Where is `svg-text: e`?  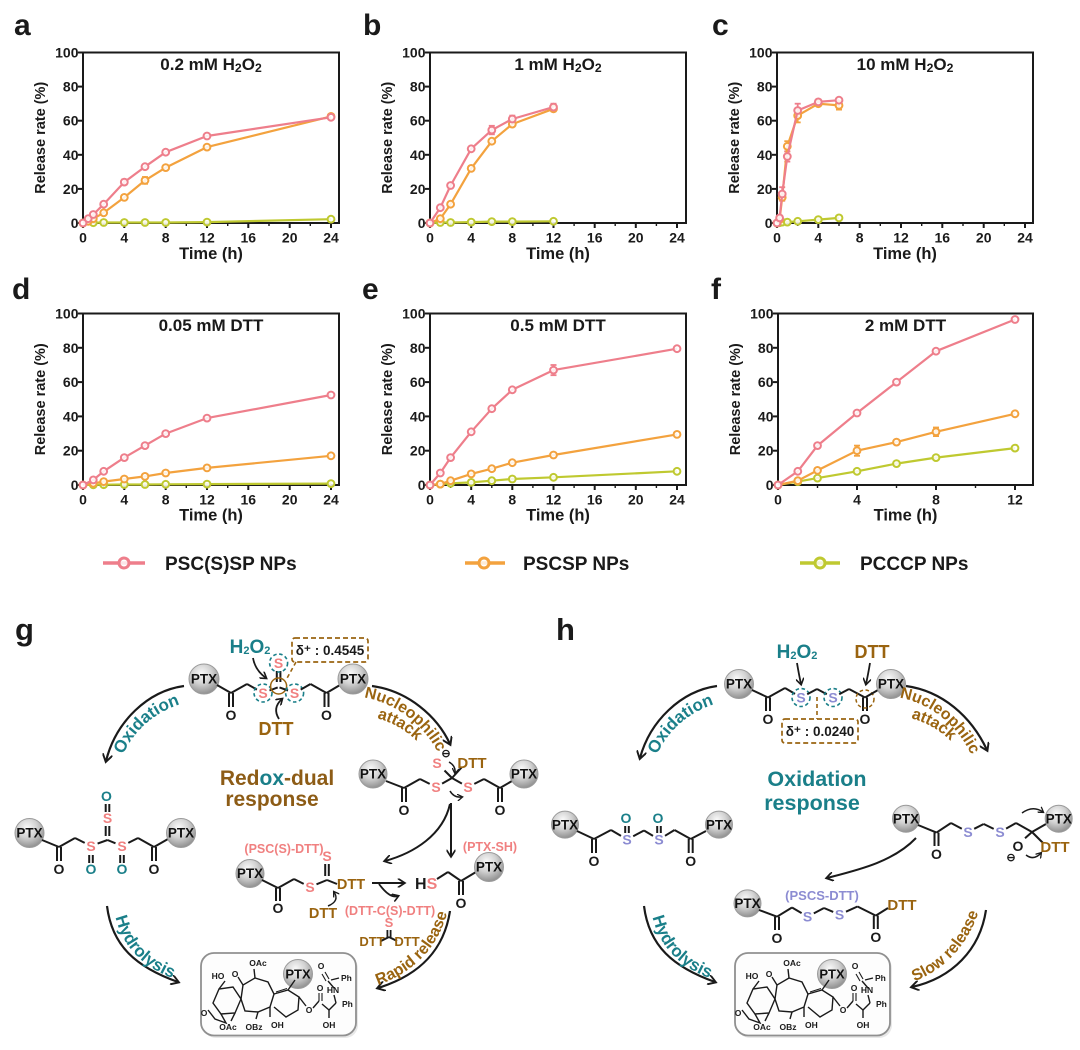 svg-text: e is located at coordinates (370, 289).